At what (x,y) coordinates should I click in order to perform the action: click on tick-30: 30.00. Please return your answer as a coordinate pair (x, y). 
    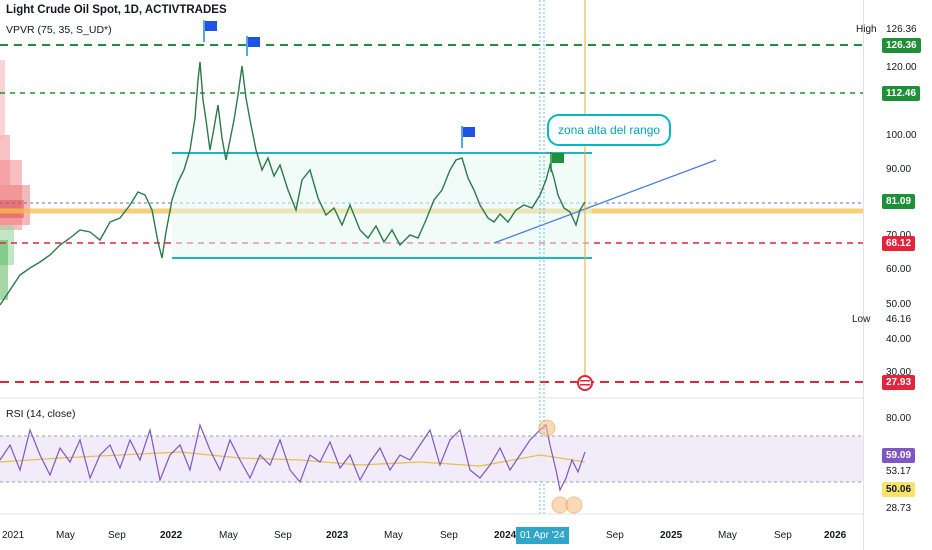
    Looking at the image, I should click on (899, 372).